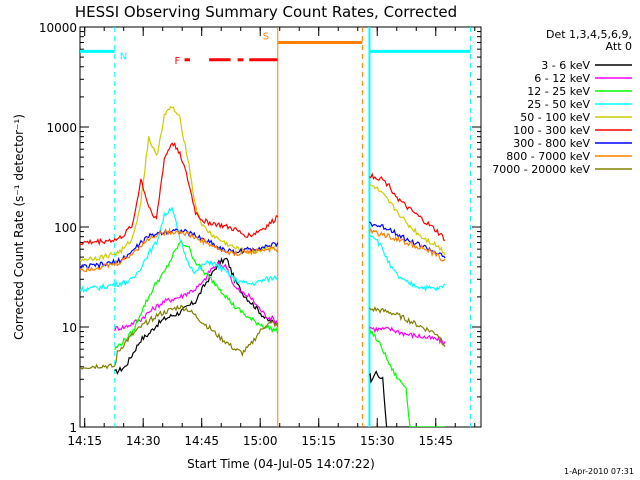 This screenshot has width=640, height=480. Describe the element at coordinates (551, 143) in the screenshot. I see `legend-label-6: 300 - 800 keV` at that location.